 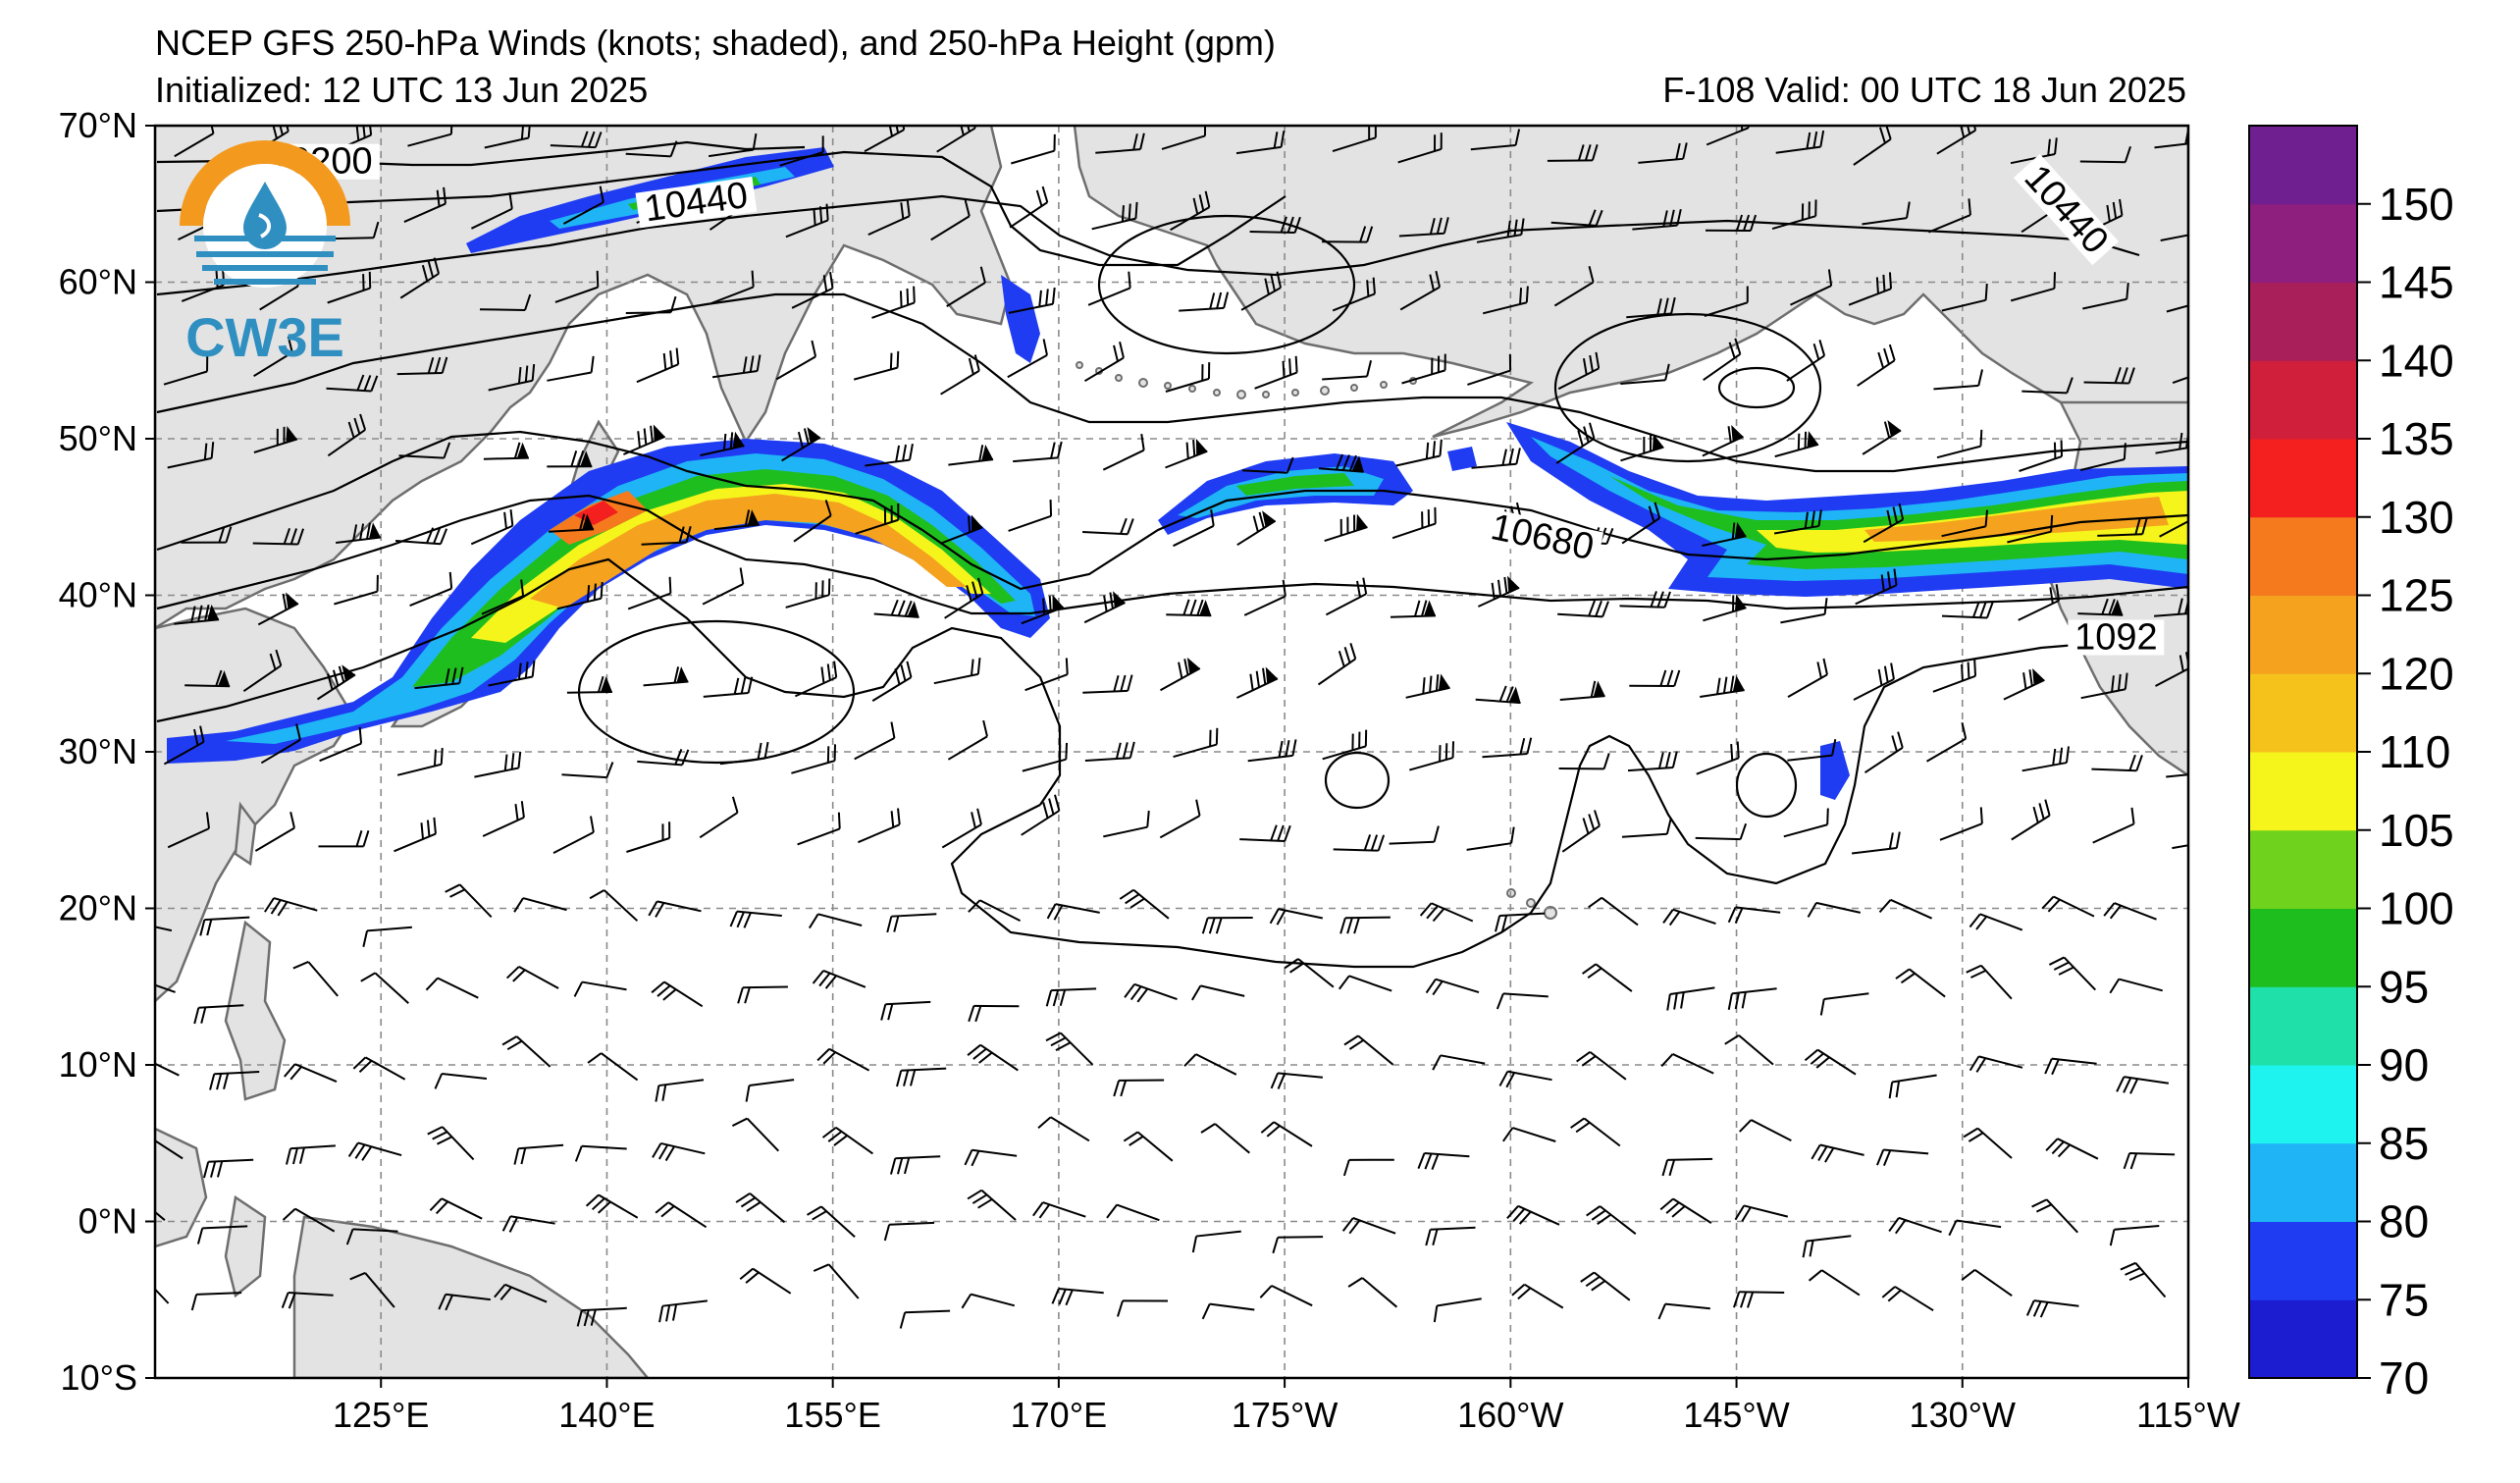 I want to click on contour-label: 1092, so click(x=2116, y=638).